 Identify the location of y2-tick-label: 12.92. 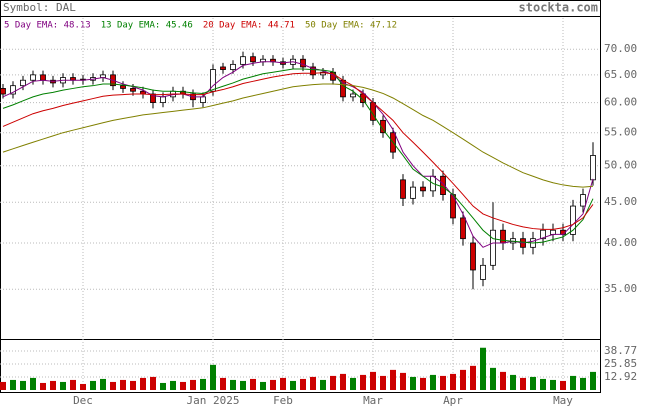
(620, 376).